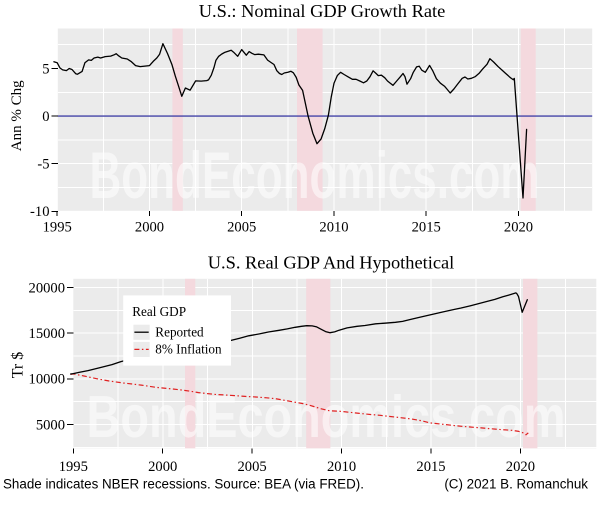  Describe the element at coordinates (18, 365) in the screenshot. I see `svg-text: Tr $` at that location.